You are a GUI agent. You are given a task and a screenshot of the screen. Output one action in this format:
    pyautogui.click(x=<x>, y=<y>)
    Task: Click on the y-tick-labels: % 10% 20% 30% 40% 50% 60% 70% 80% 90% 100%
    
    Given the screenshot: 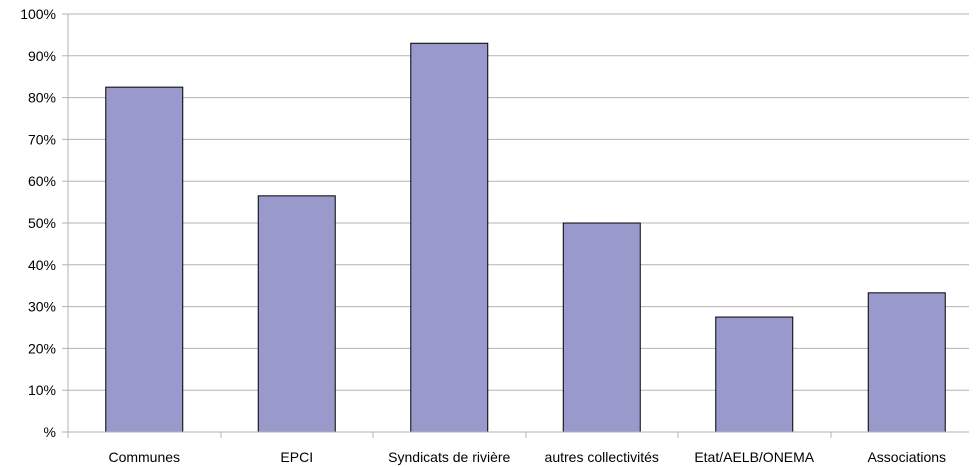 What is the action you would take?
    pyautogui.click(x=38, y=223)
    